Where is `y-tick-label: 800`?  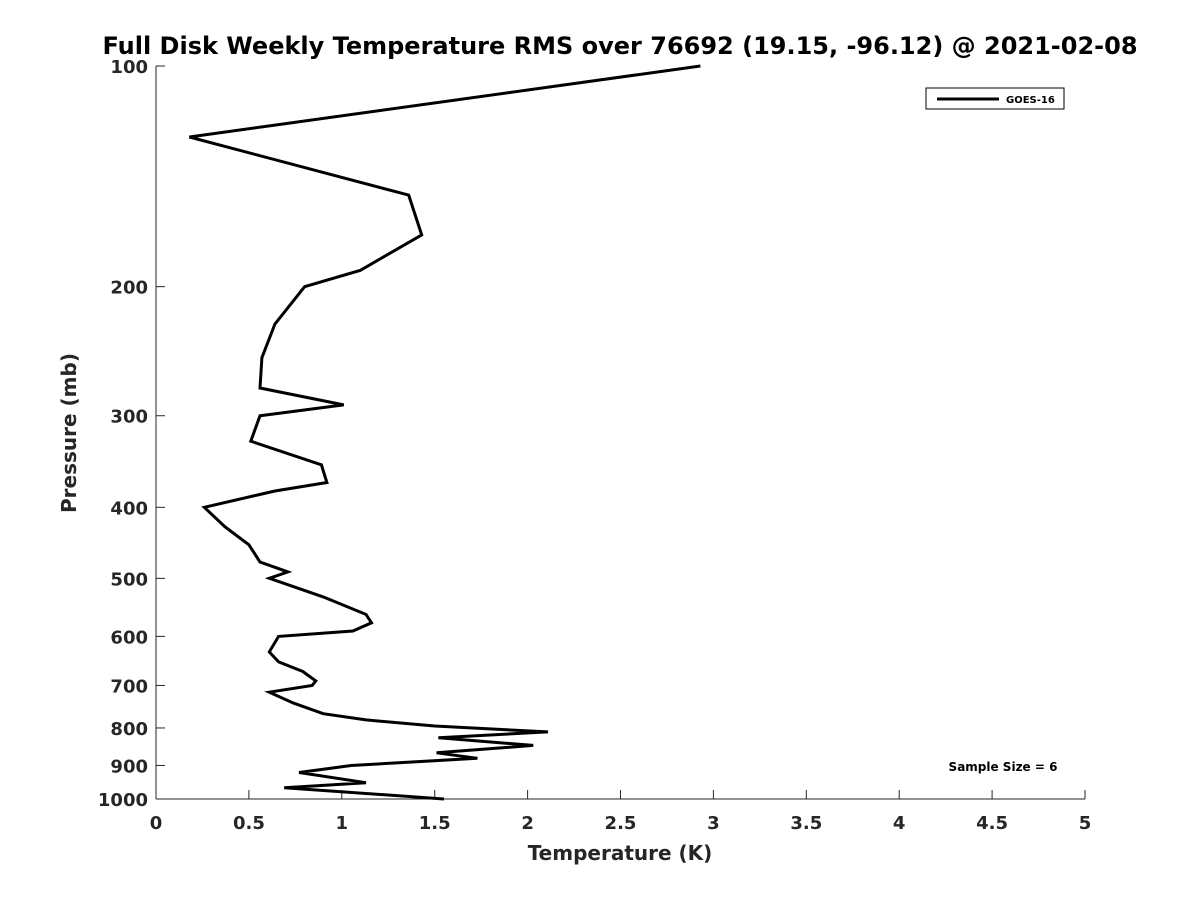 y-tick-label: 800 is located at coordinates (129, 729).